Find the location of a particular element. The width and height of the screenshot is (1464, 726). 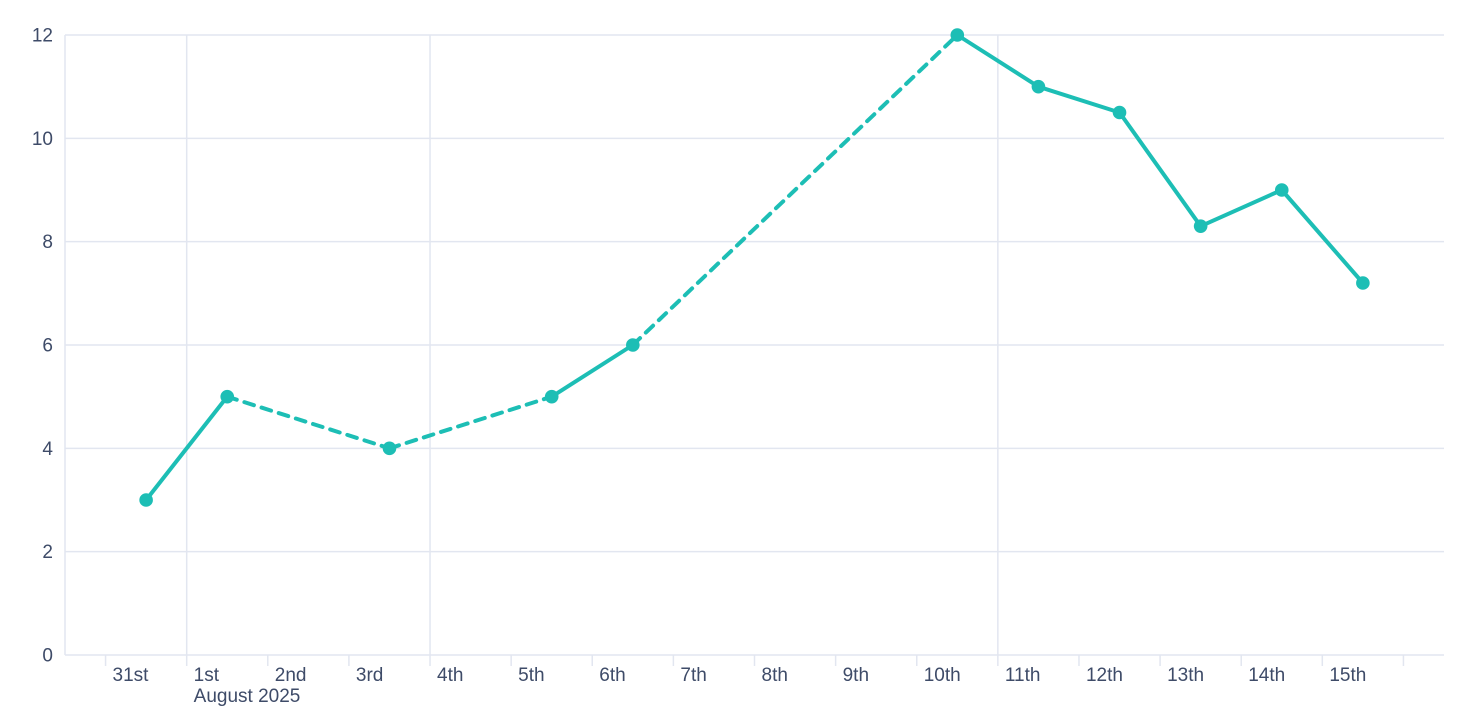

x-axis-label: 8th is located at coordinates (775, 675).